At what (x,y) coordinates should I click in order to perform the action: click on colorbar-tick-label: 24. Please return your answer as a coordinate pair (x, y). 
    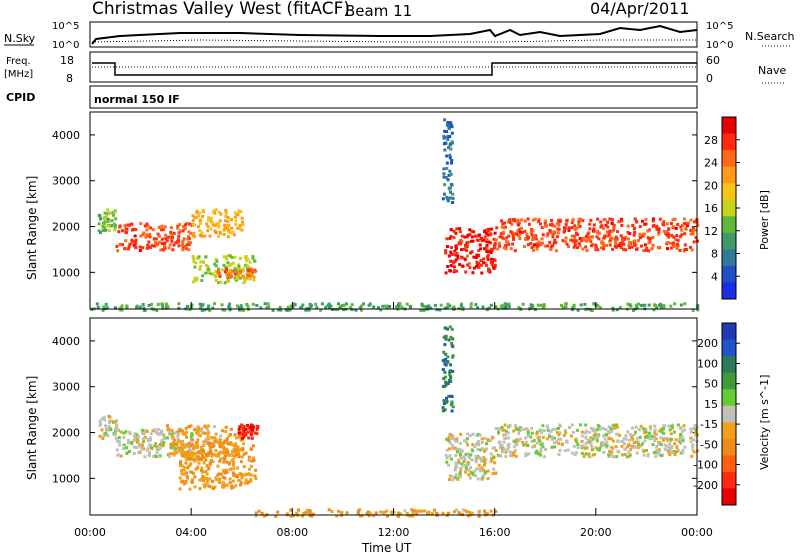
    Looking at the image, I should click on (711, 163).